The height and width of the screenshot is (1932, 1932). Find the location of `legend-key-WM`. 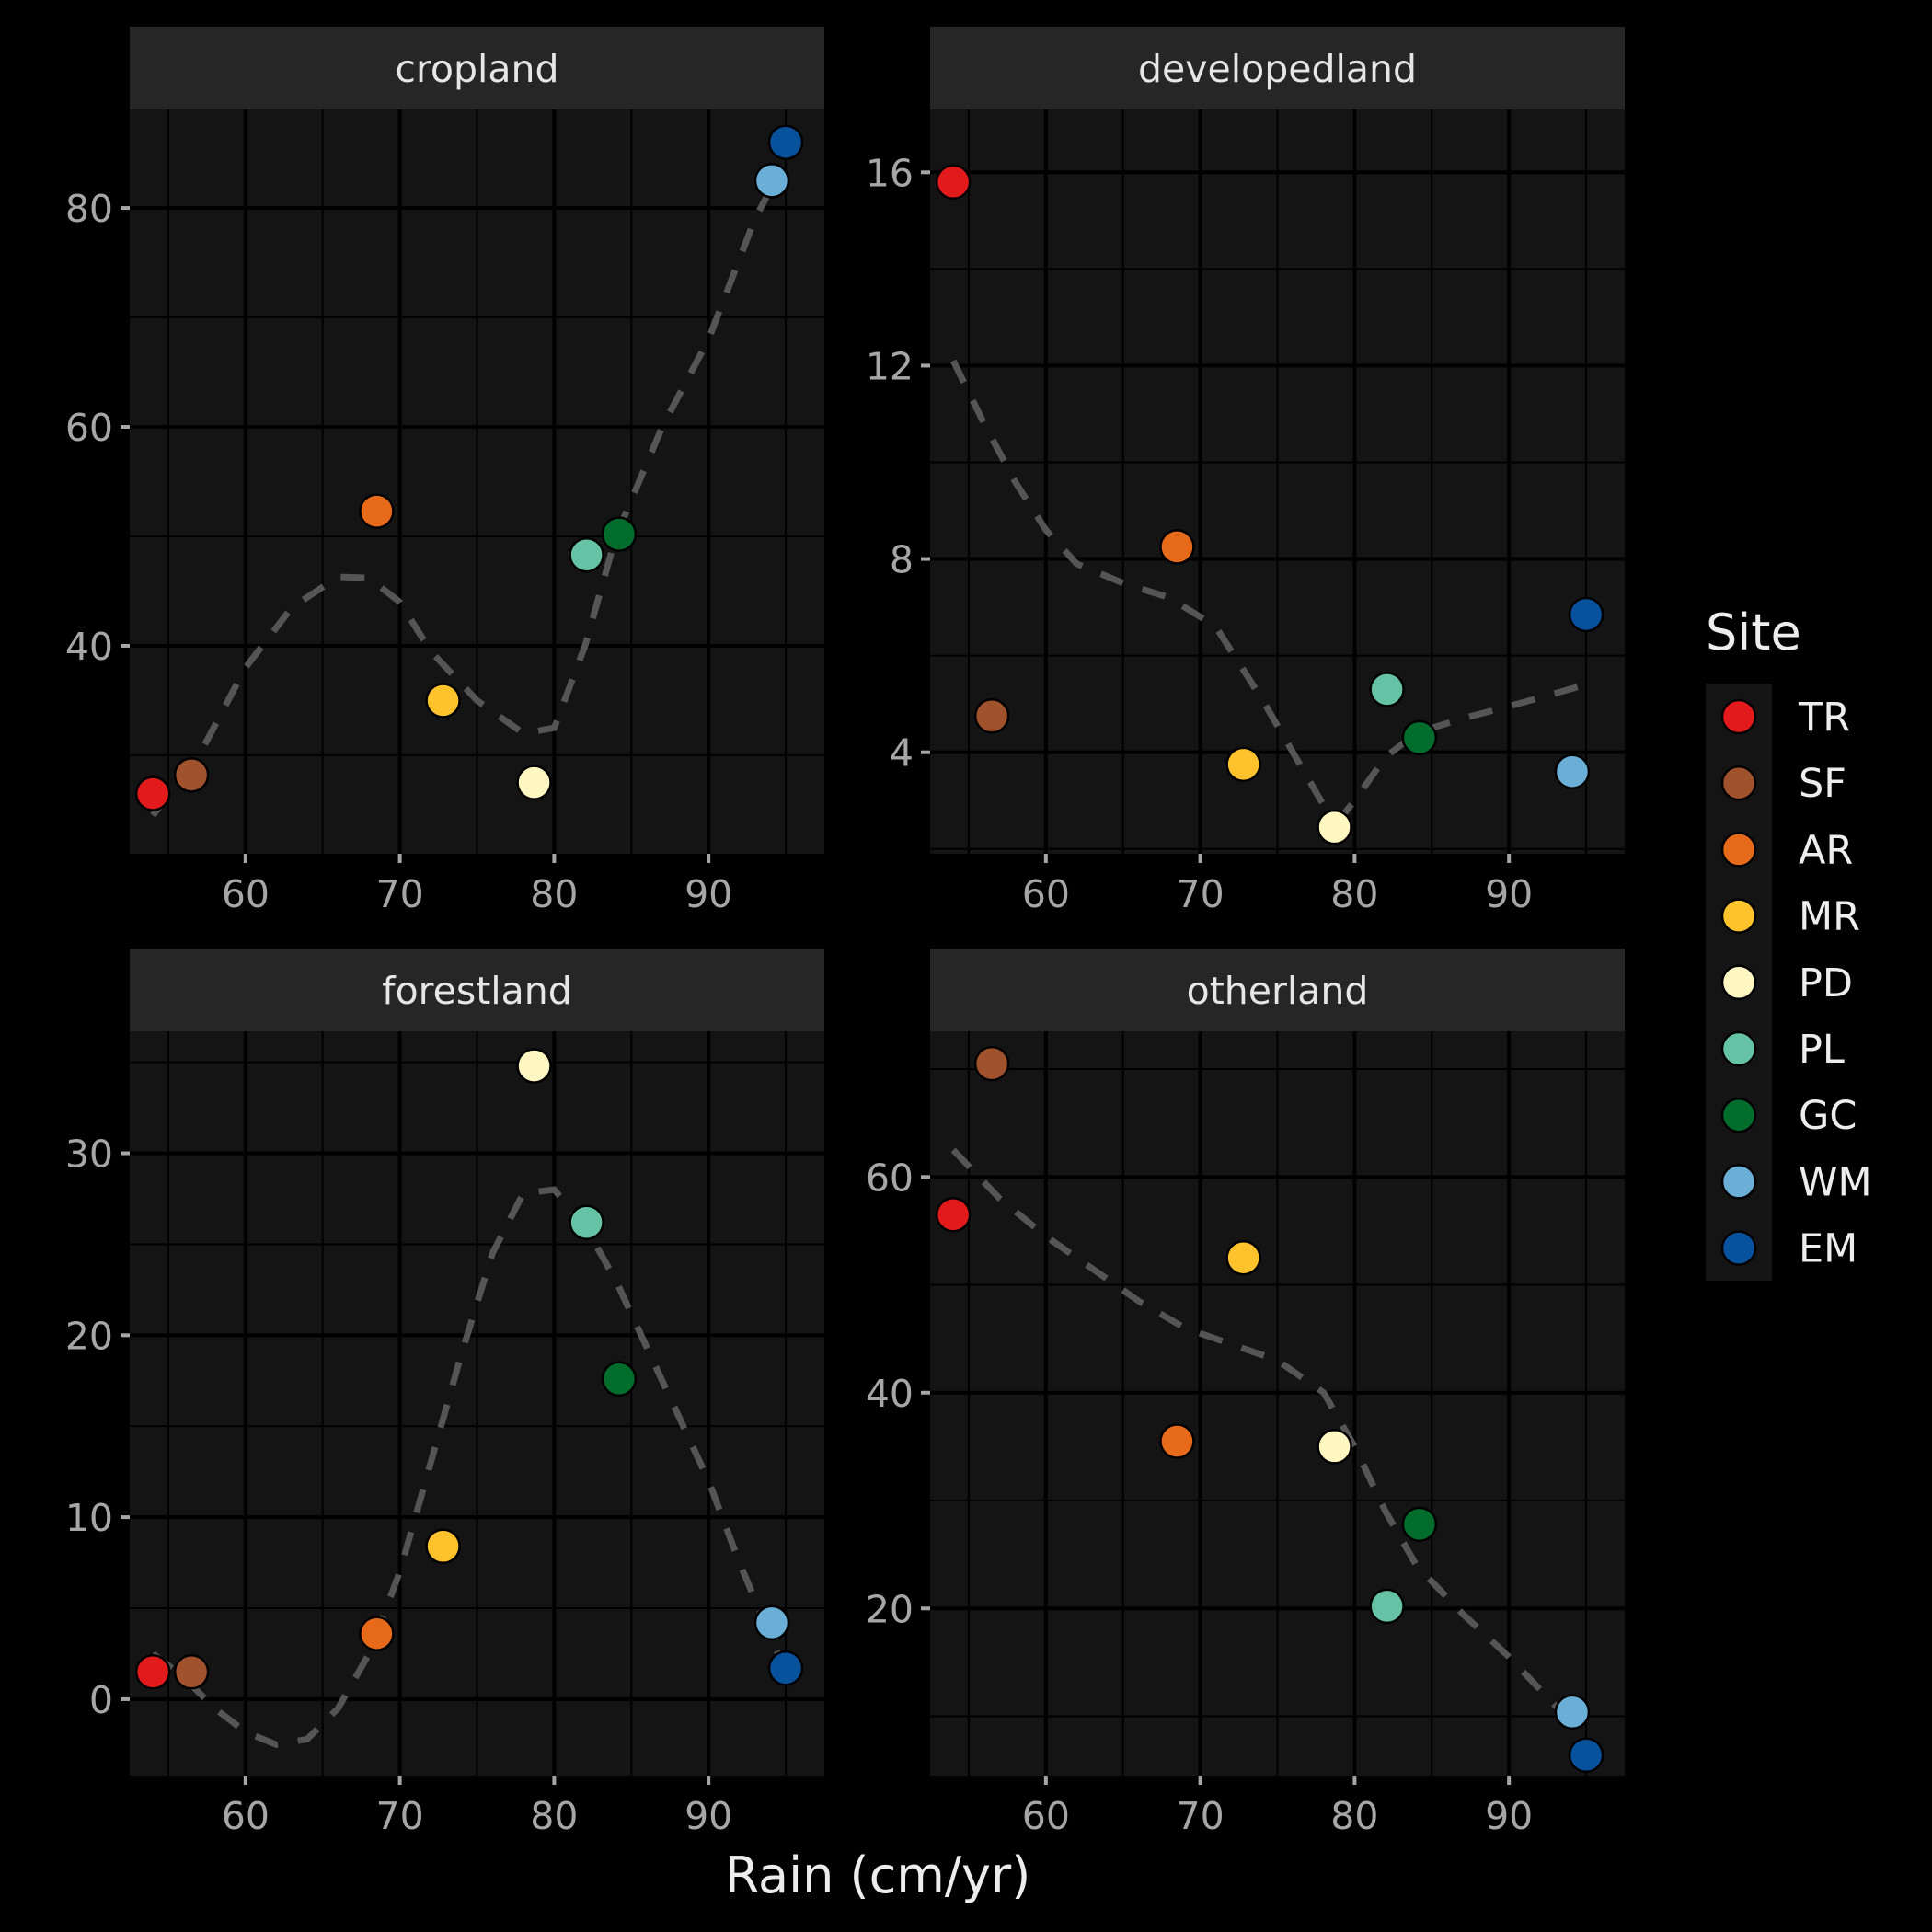

legend-key-WM is located at coordinates (1738, 1182).